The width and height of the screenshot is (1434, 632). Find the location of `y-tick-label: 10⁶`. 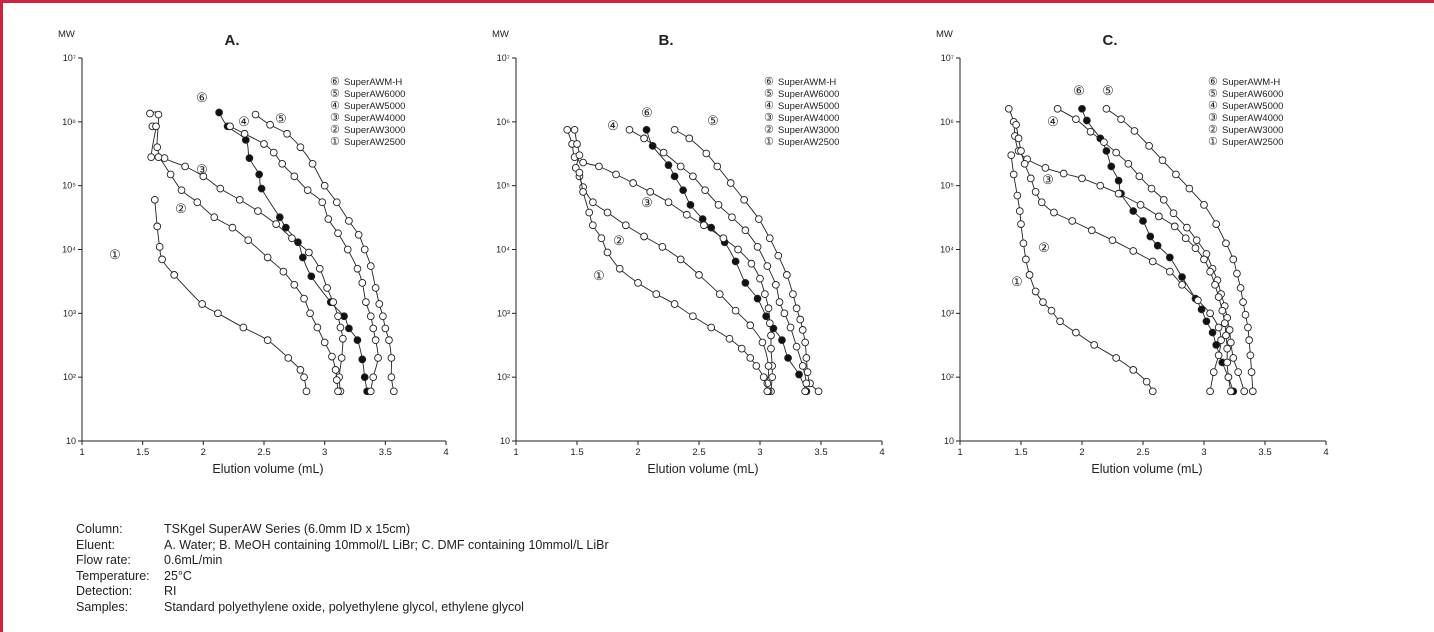

y-tick-label: 10⁶ is located at coordinates (947, 122).